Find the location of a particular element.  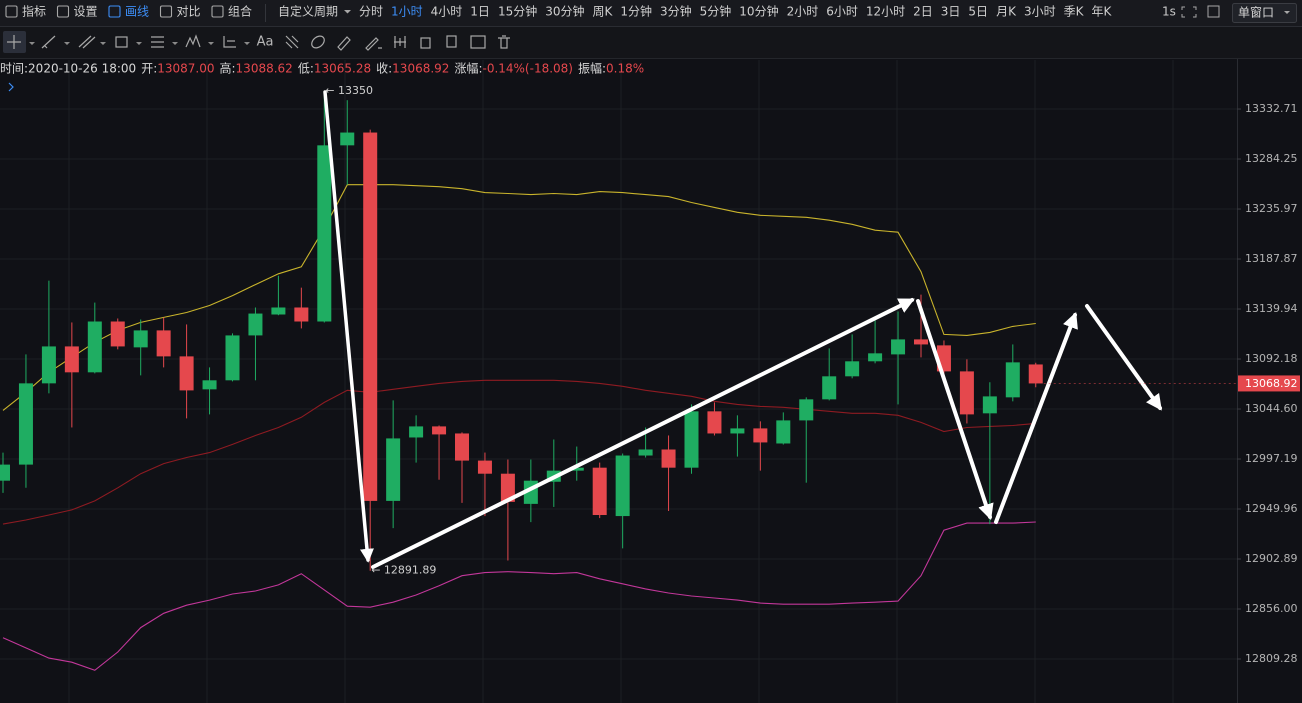

tool-label: 组合 is located at coordinates (240, 11).